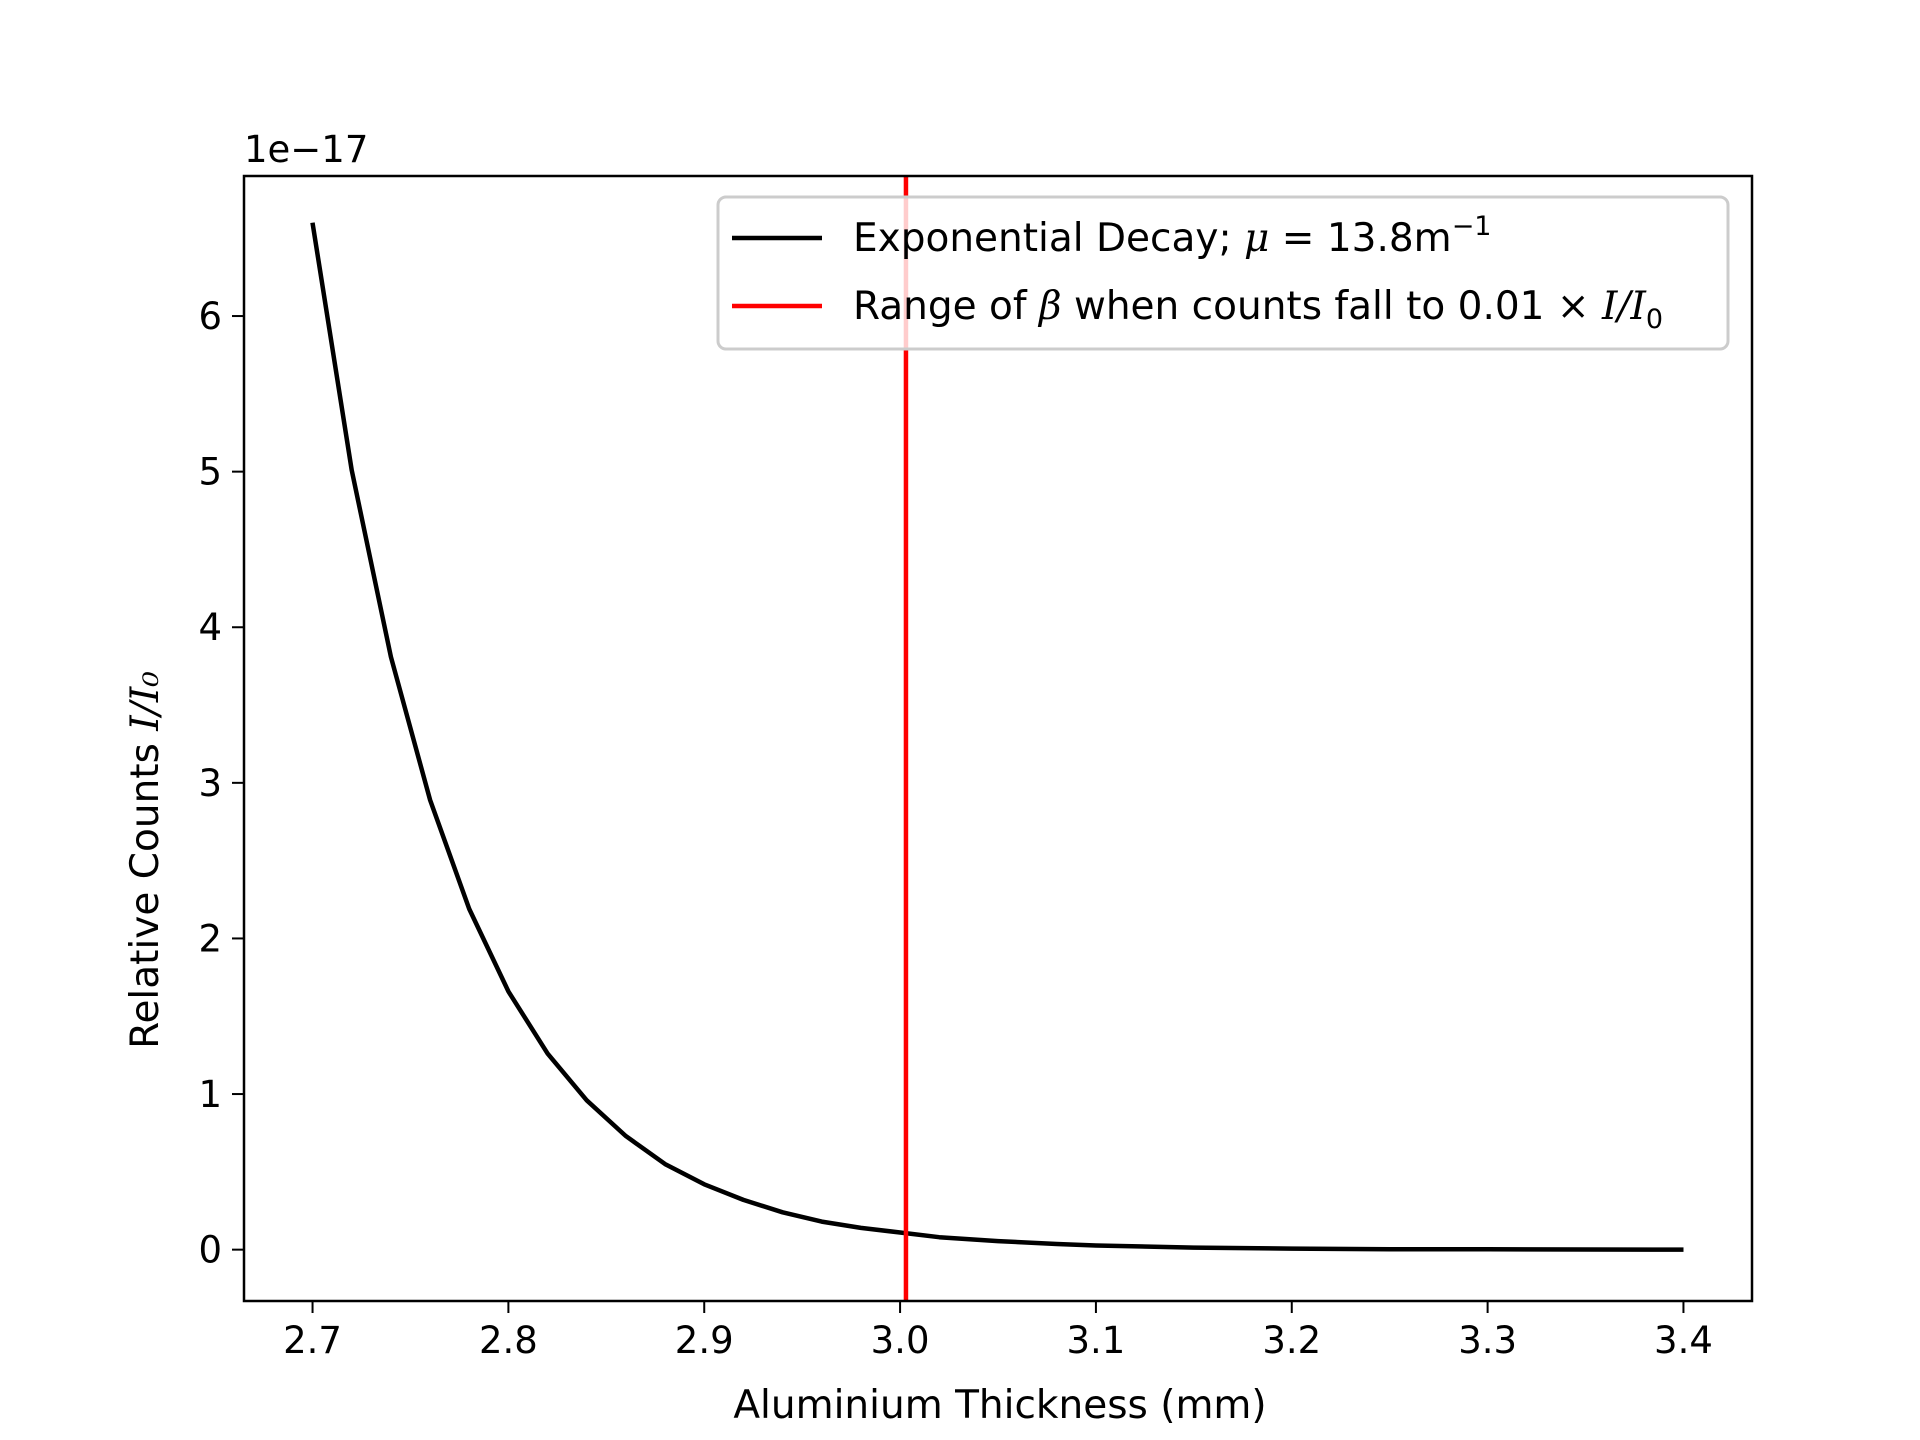 This screenshot has width=1920, height=1440. I want to click on y-axis-ticks: 0 1 2 3 4 5 6, so click(221, 783).